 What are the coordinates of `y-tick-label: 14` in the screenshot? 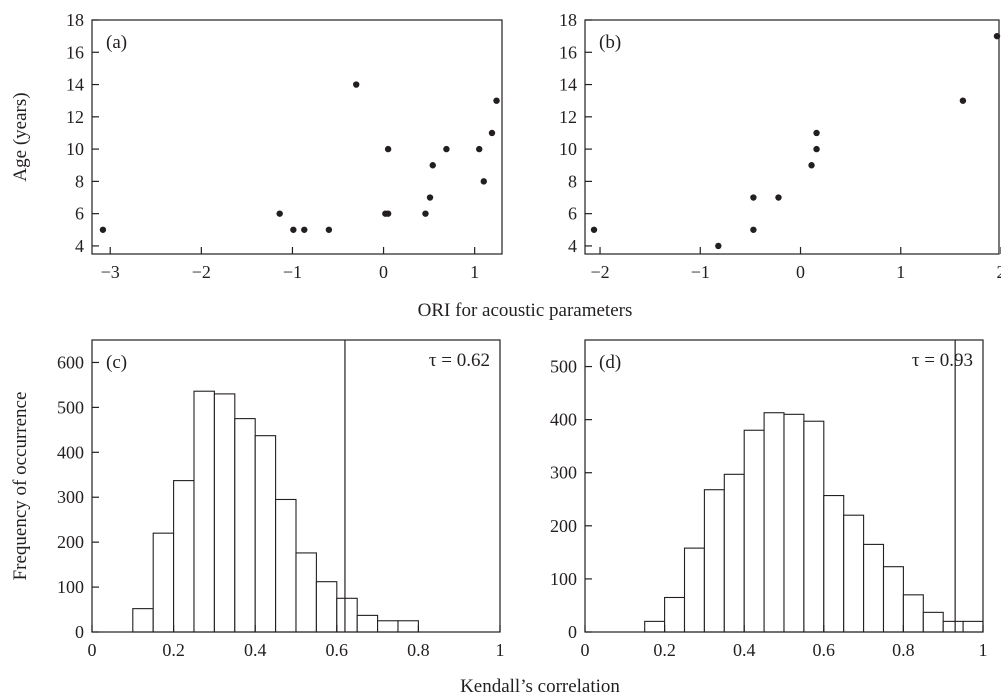 It's located at (568, 85).